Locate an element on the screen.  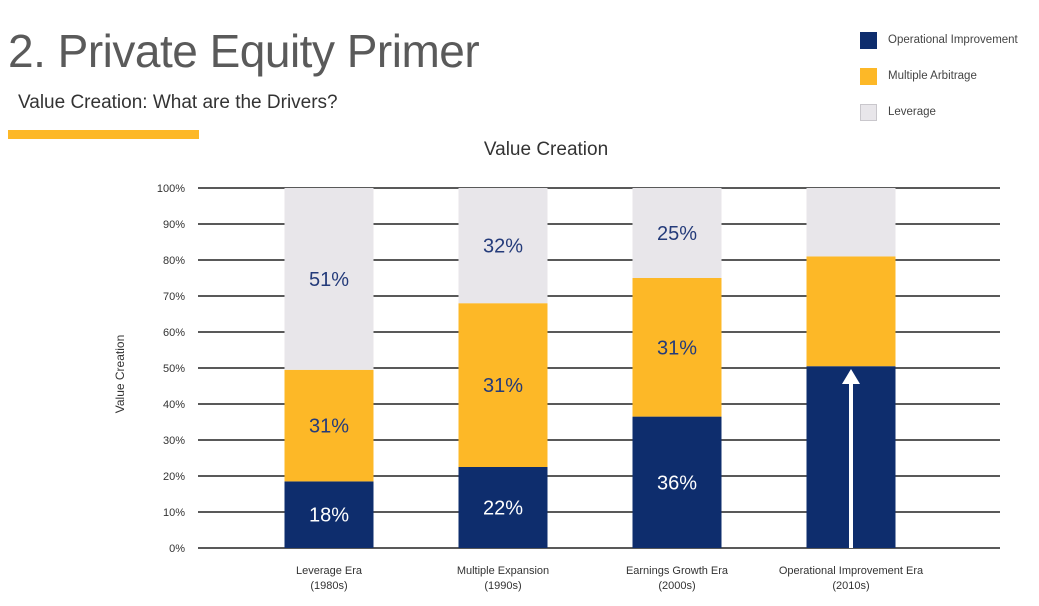
data-label: 36% is located at coordinates (677, 483).